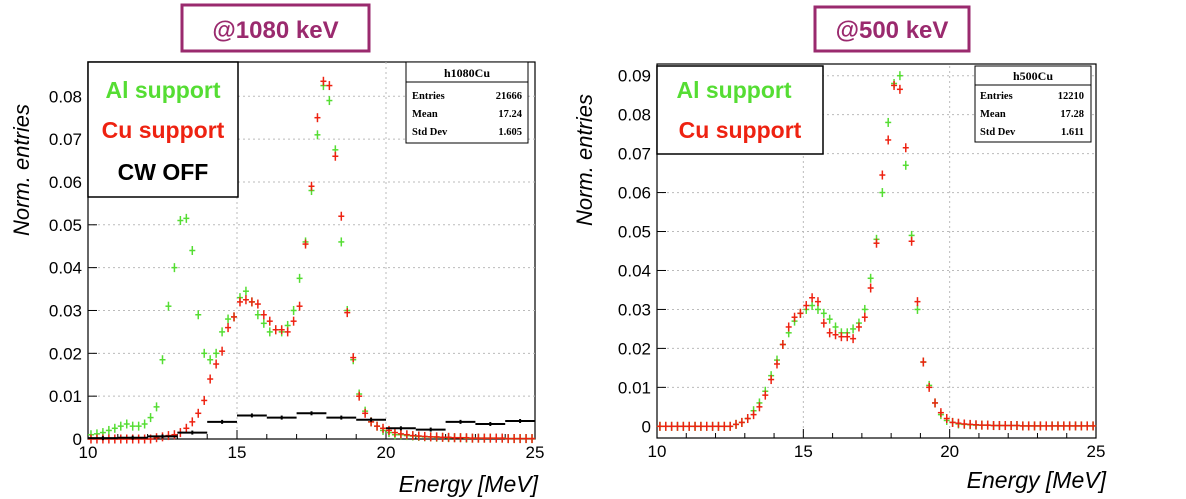 The height and width of the screenshot is (499, 1186). Describe the element at coordinates (275, 30) in the screenshot. I see `panel-title: @1080 keV` at that location.